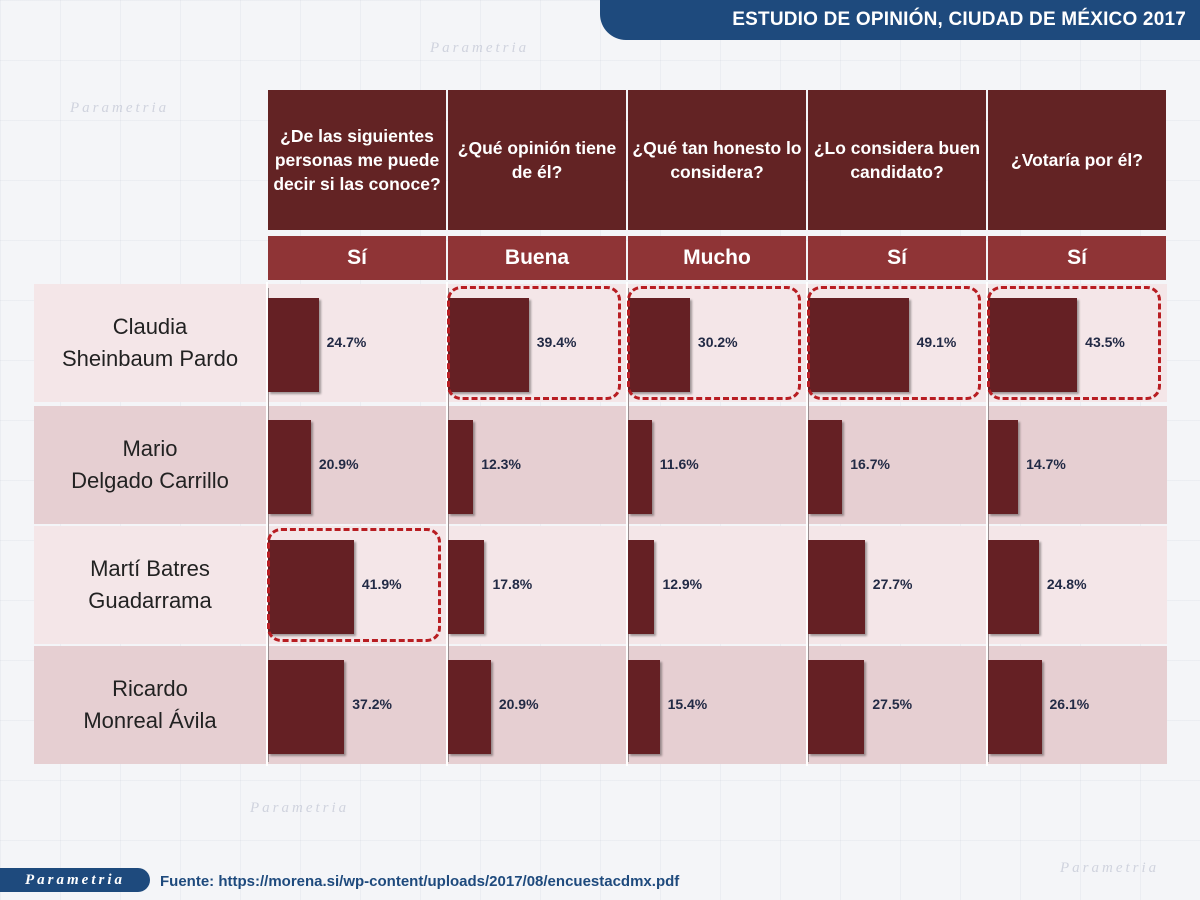  I want to click on candidate-name: Claudia Sheinbaum Pardo, so click(150, 342).